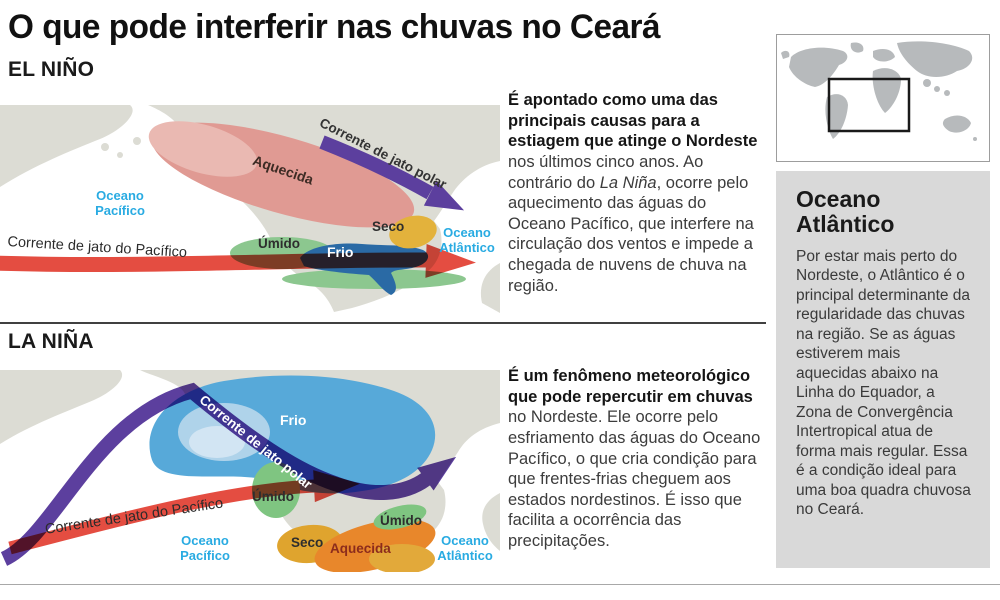 This screenshot has width=1000, height=600. Describe the element at coordinates (217, 442) in the screenshot. I see `frio-zone-lighter` at that location.